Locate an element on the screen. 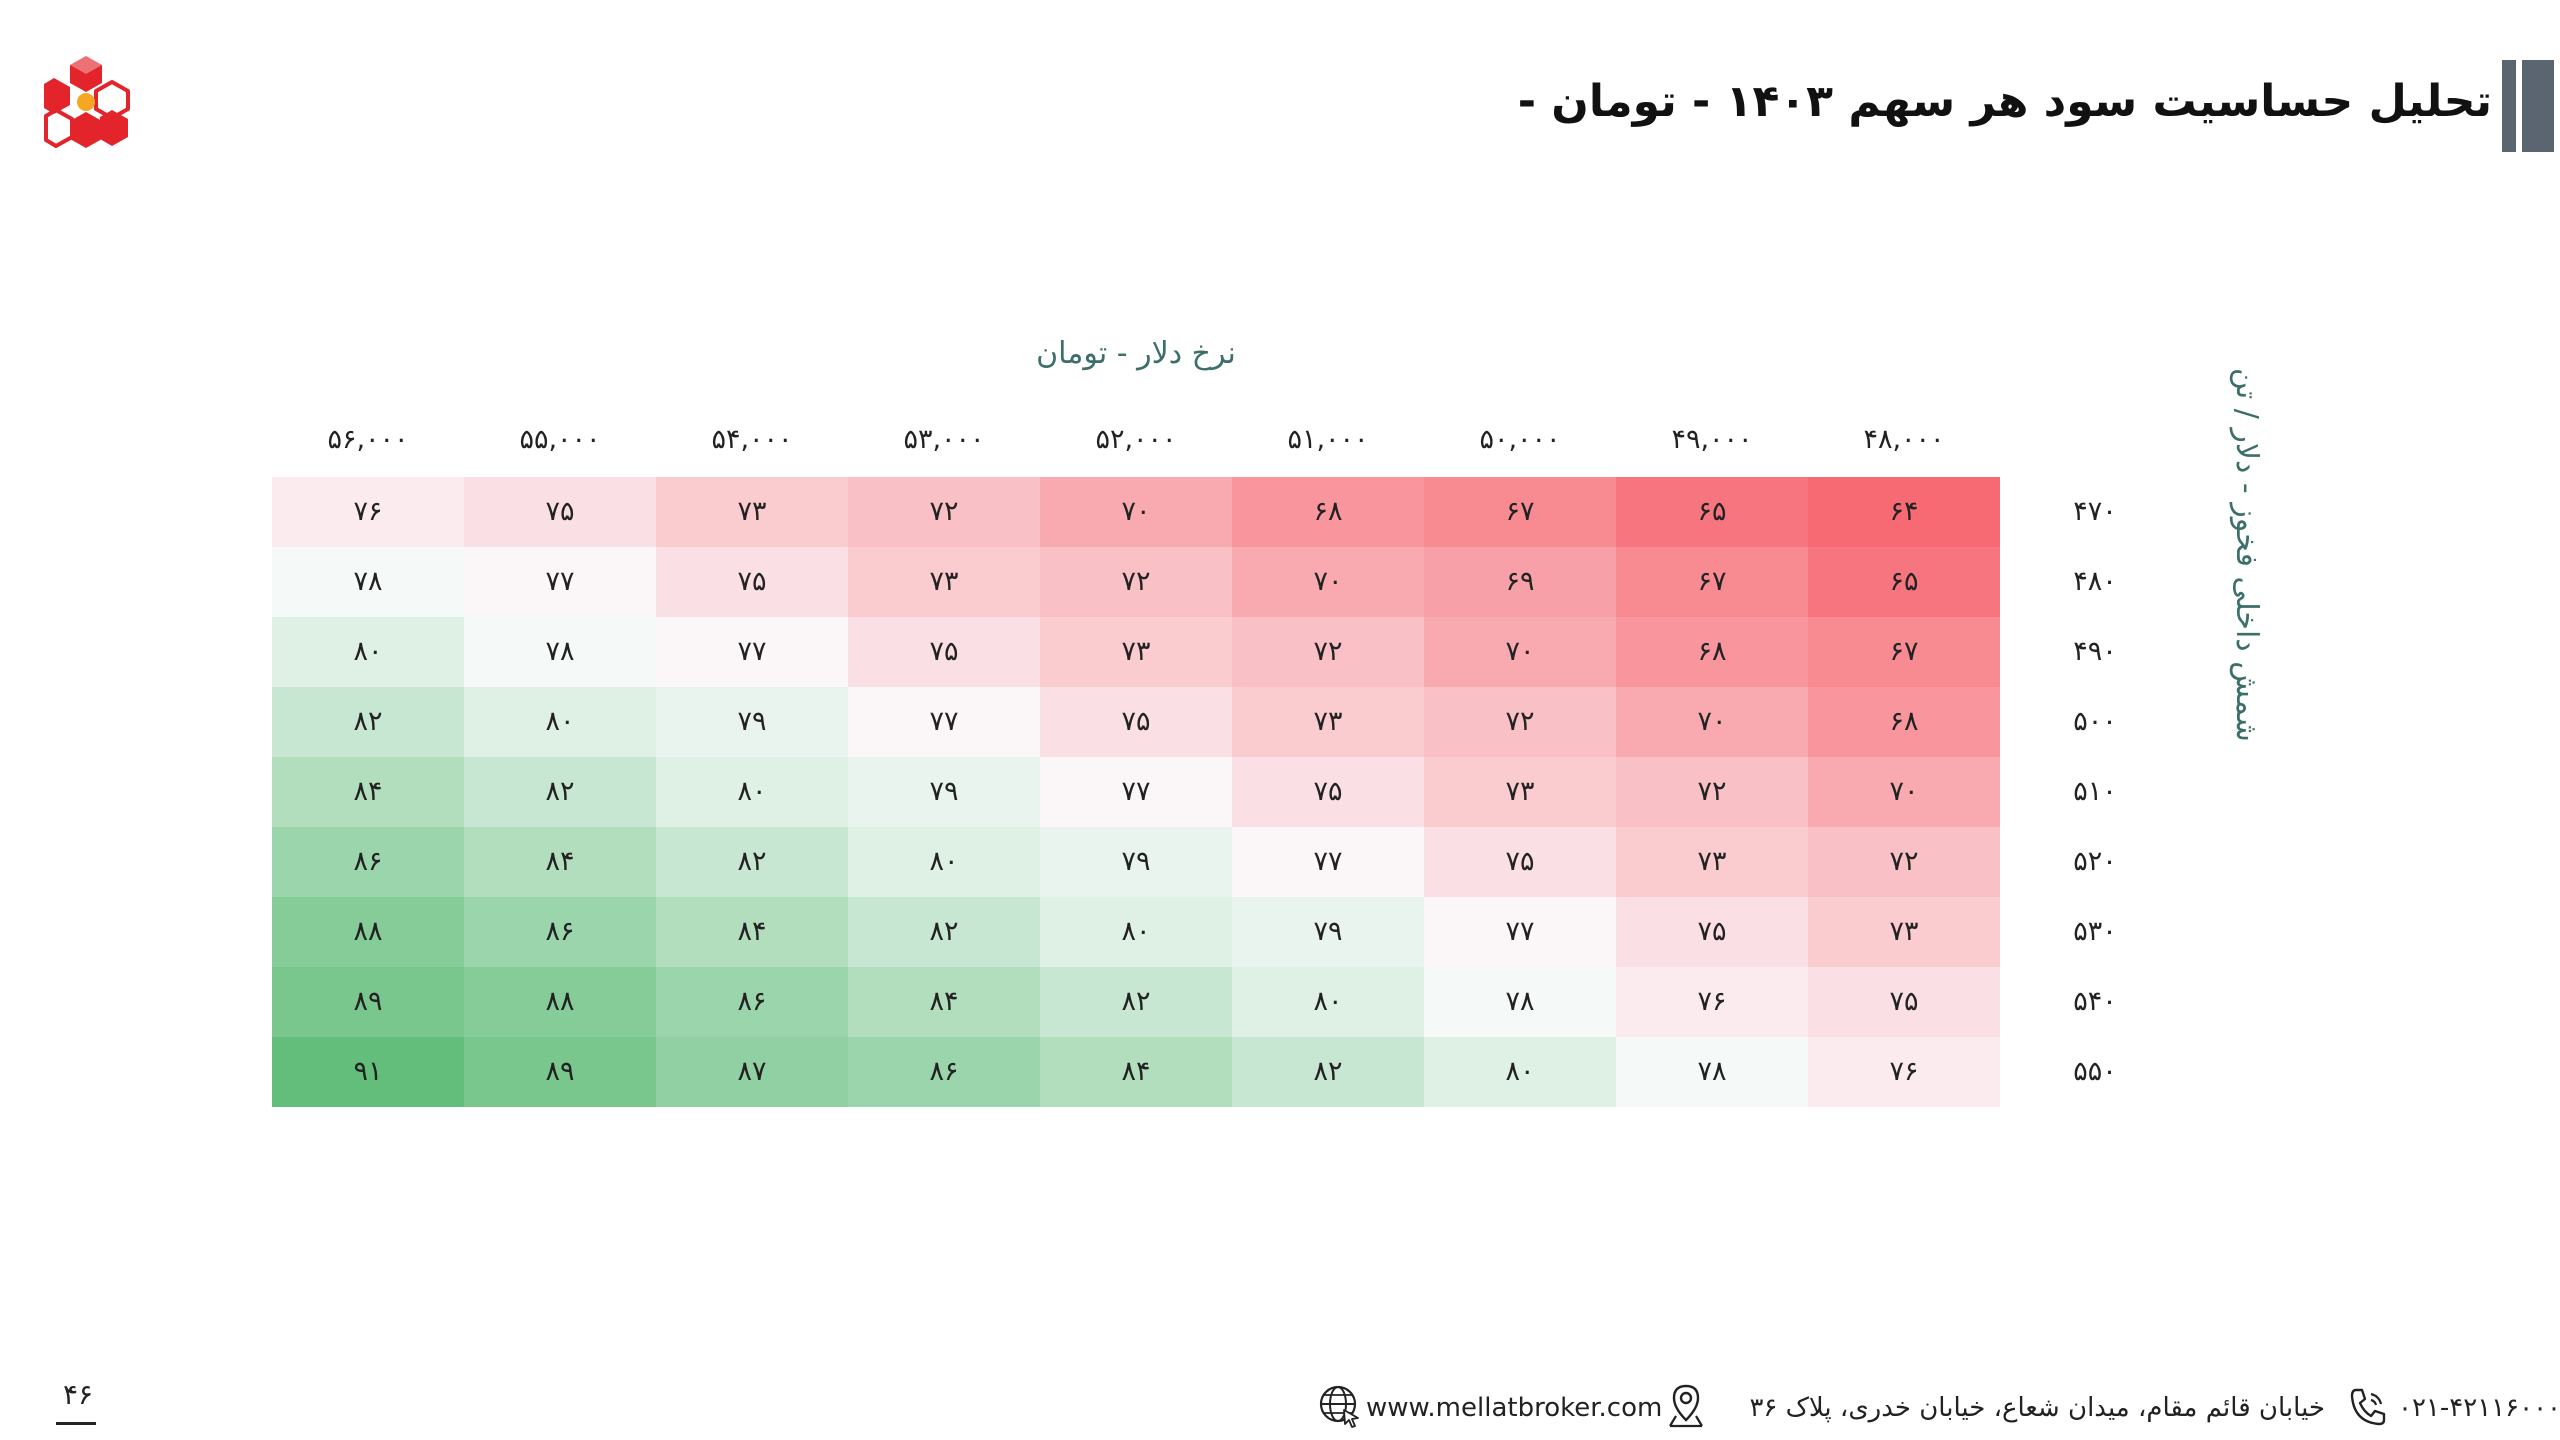 The height and width of the screenshot is (1440, 2560). x-tick-label: ۴۸,۰۰۰ is located at coordinates (1904, 439).